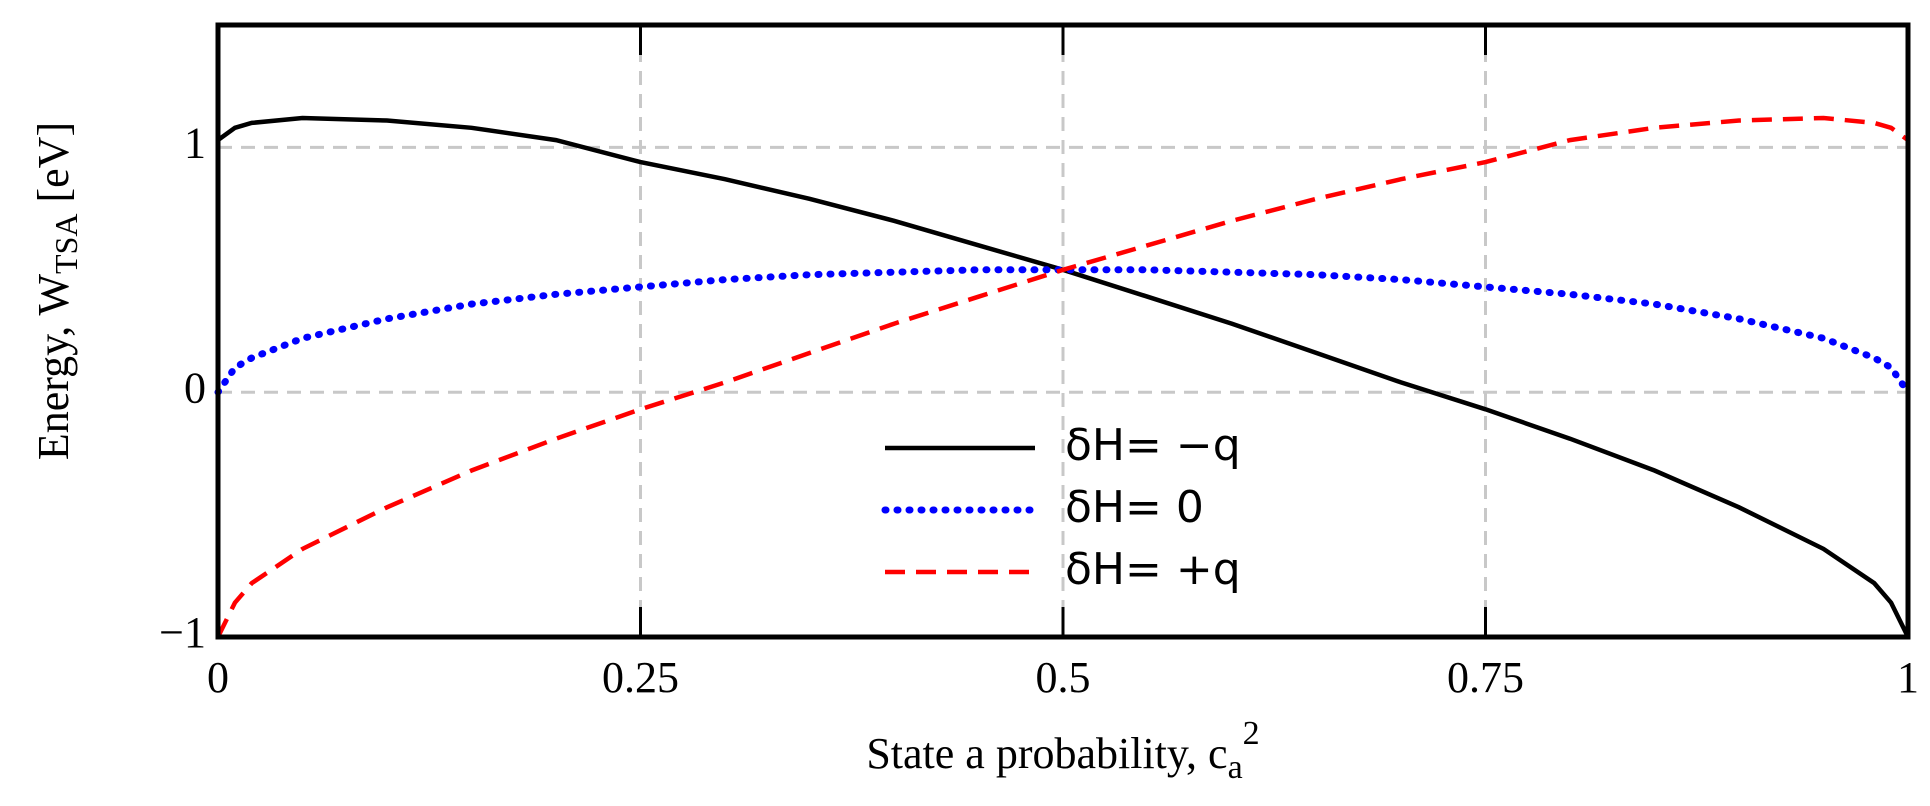 This screenshot has height=806, width=1930. What do you see at coordinates (1153, 445) in the screenshot?
I see `legend-label: δH= −q` at bounding box center [1153, 445].